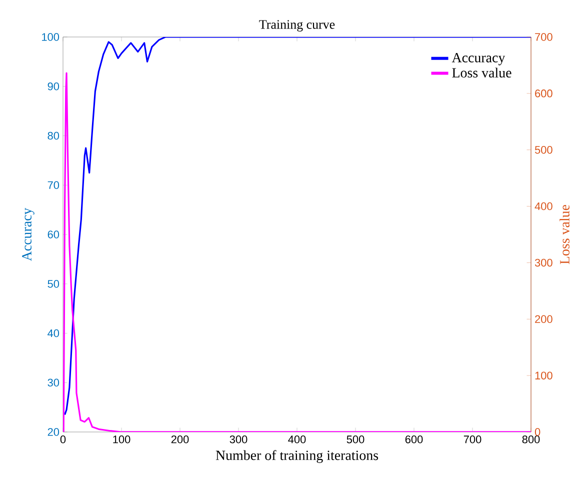 This screenshot has height=491, width=581. I want to click on legend-label: Accuracy, so click(479, 59).